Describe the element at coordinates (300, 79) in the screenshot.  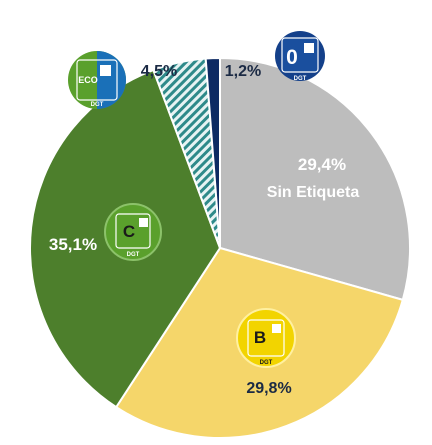
I see `zero-badge-brand: DGT` at that location.